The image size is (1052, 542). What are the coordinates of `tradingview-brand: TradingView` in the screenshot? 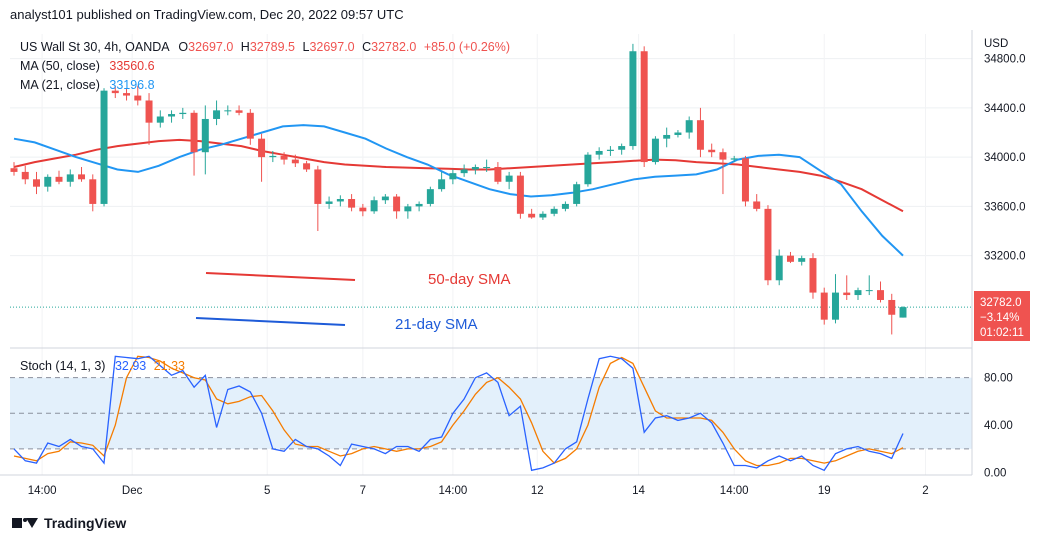 It's located at (69, 523).